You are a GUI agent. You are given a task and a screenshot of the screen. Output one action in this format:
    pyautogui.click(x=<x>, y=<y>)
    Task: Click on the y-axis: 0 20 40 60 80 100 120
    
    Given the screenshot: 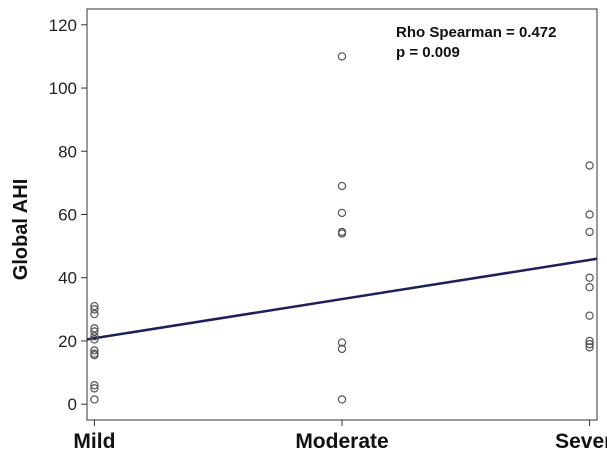 What is the action you would take?
    pyautogui.click(x=68, y=215)
    